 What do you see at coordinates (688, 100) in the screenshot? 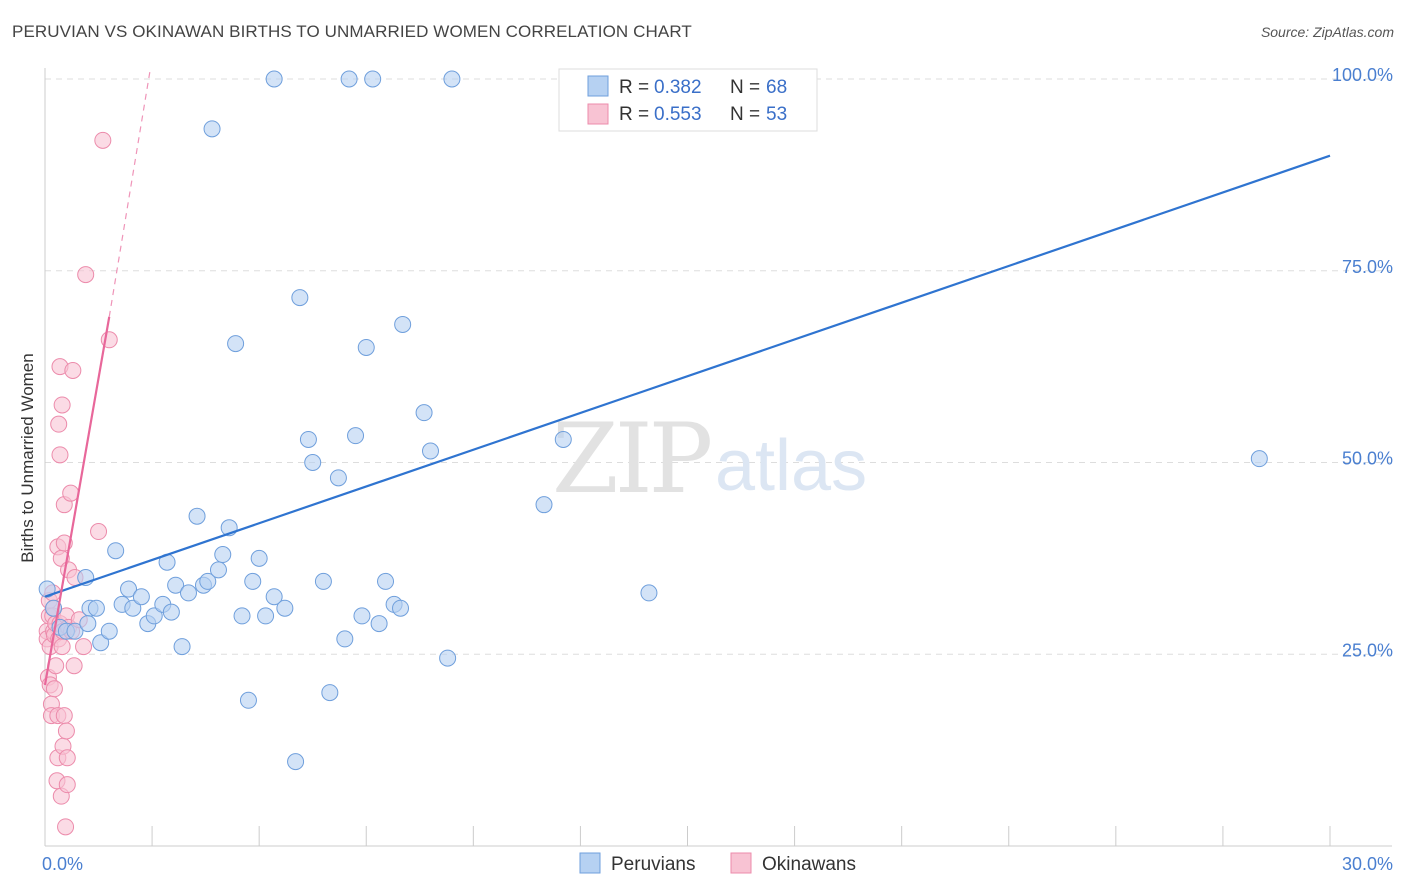
I see `correlation-legend: R = 0.382 N = 68 R = 0.553 N = 53` at bounding box center [688, 100].